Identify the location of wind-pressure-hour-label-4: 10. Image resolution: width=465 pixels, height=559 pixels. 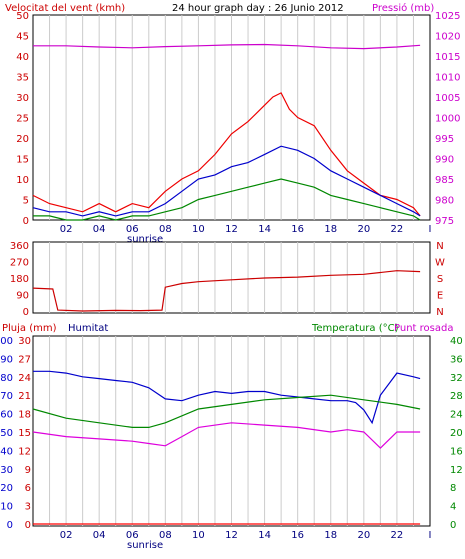
(198, 229).